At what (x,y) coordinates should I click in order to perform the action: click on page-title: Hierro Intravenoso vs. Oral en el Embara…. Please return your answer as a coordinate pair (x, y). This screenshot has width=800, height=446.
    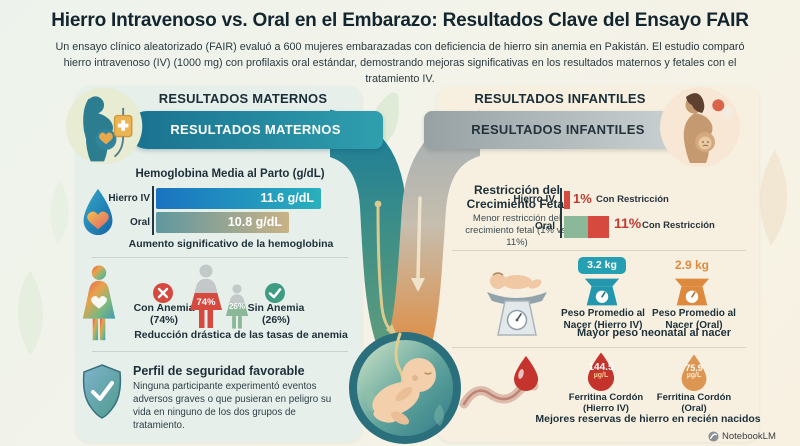
    Looking at the image, I should click on (400, 20).